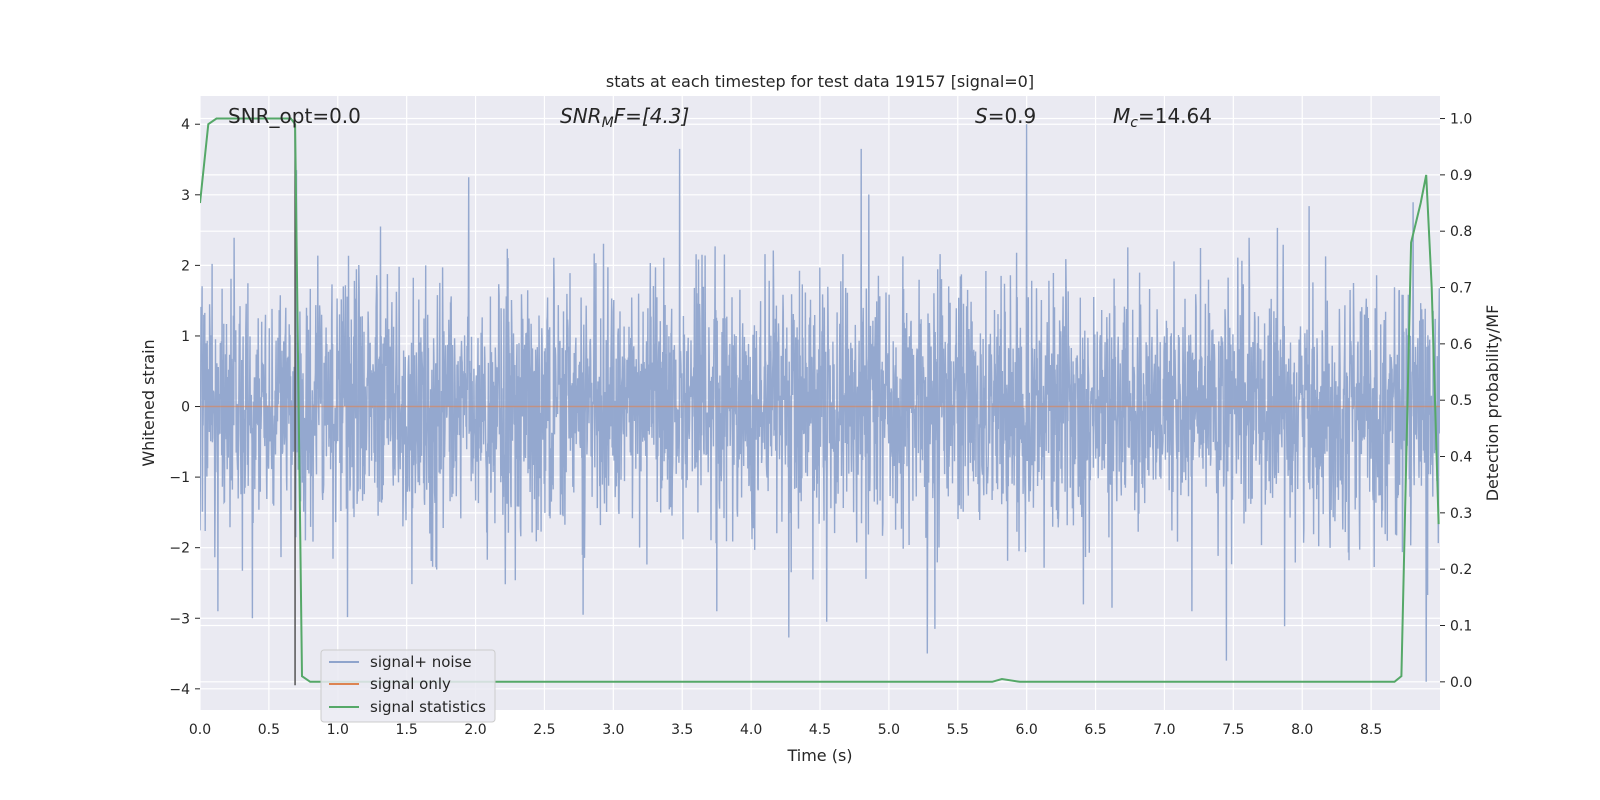 This screenshot has height=800, width=1600. What do you see at coordinates (179, 619) in the screenshot?
I see `y-tick-label: −3` at bounding box center [179, 619].